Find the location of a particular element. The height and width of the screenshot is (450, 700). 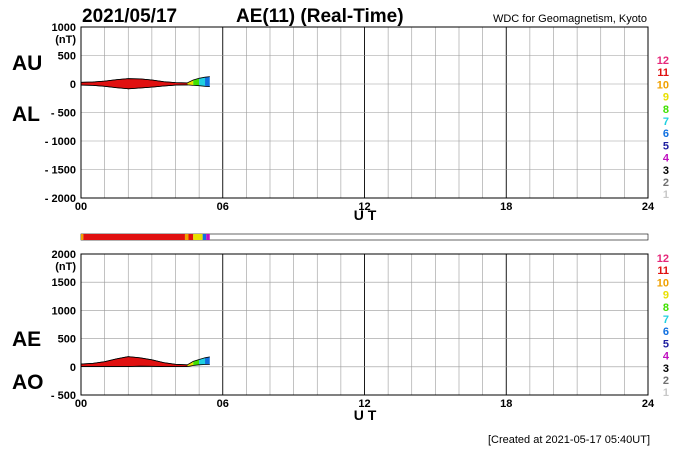

panel-label-ao: AO is located at coordinates (28, 382).